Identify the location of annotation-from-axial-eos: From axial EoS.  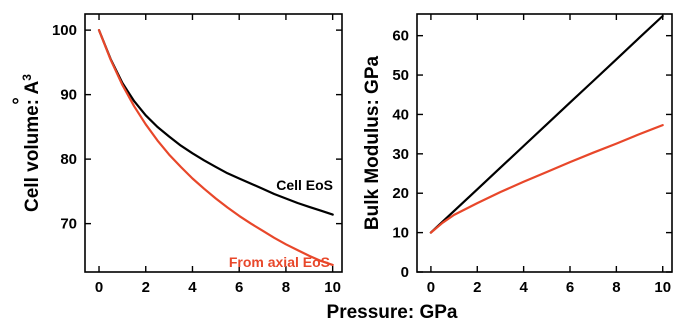
(279, 262).